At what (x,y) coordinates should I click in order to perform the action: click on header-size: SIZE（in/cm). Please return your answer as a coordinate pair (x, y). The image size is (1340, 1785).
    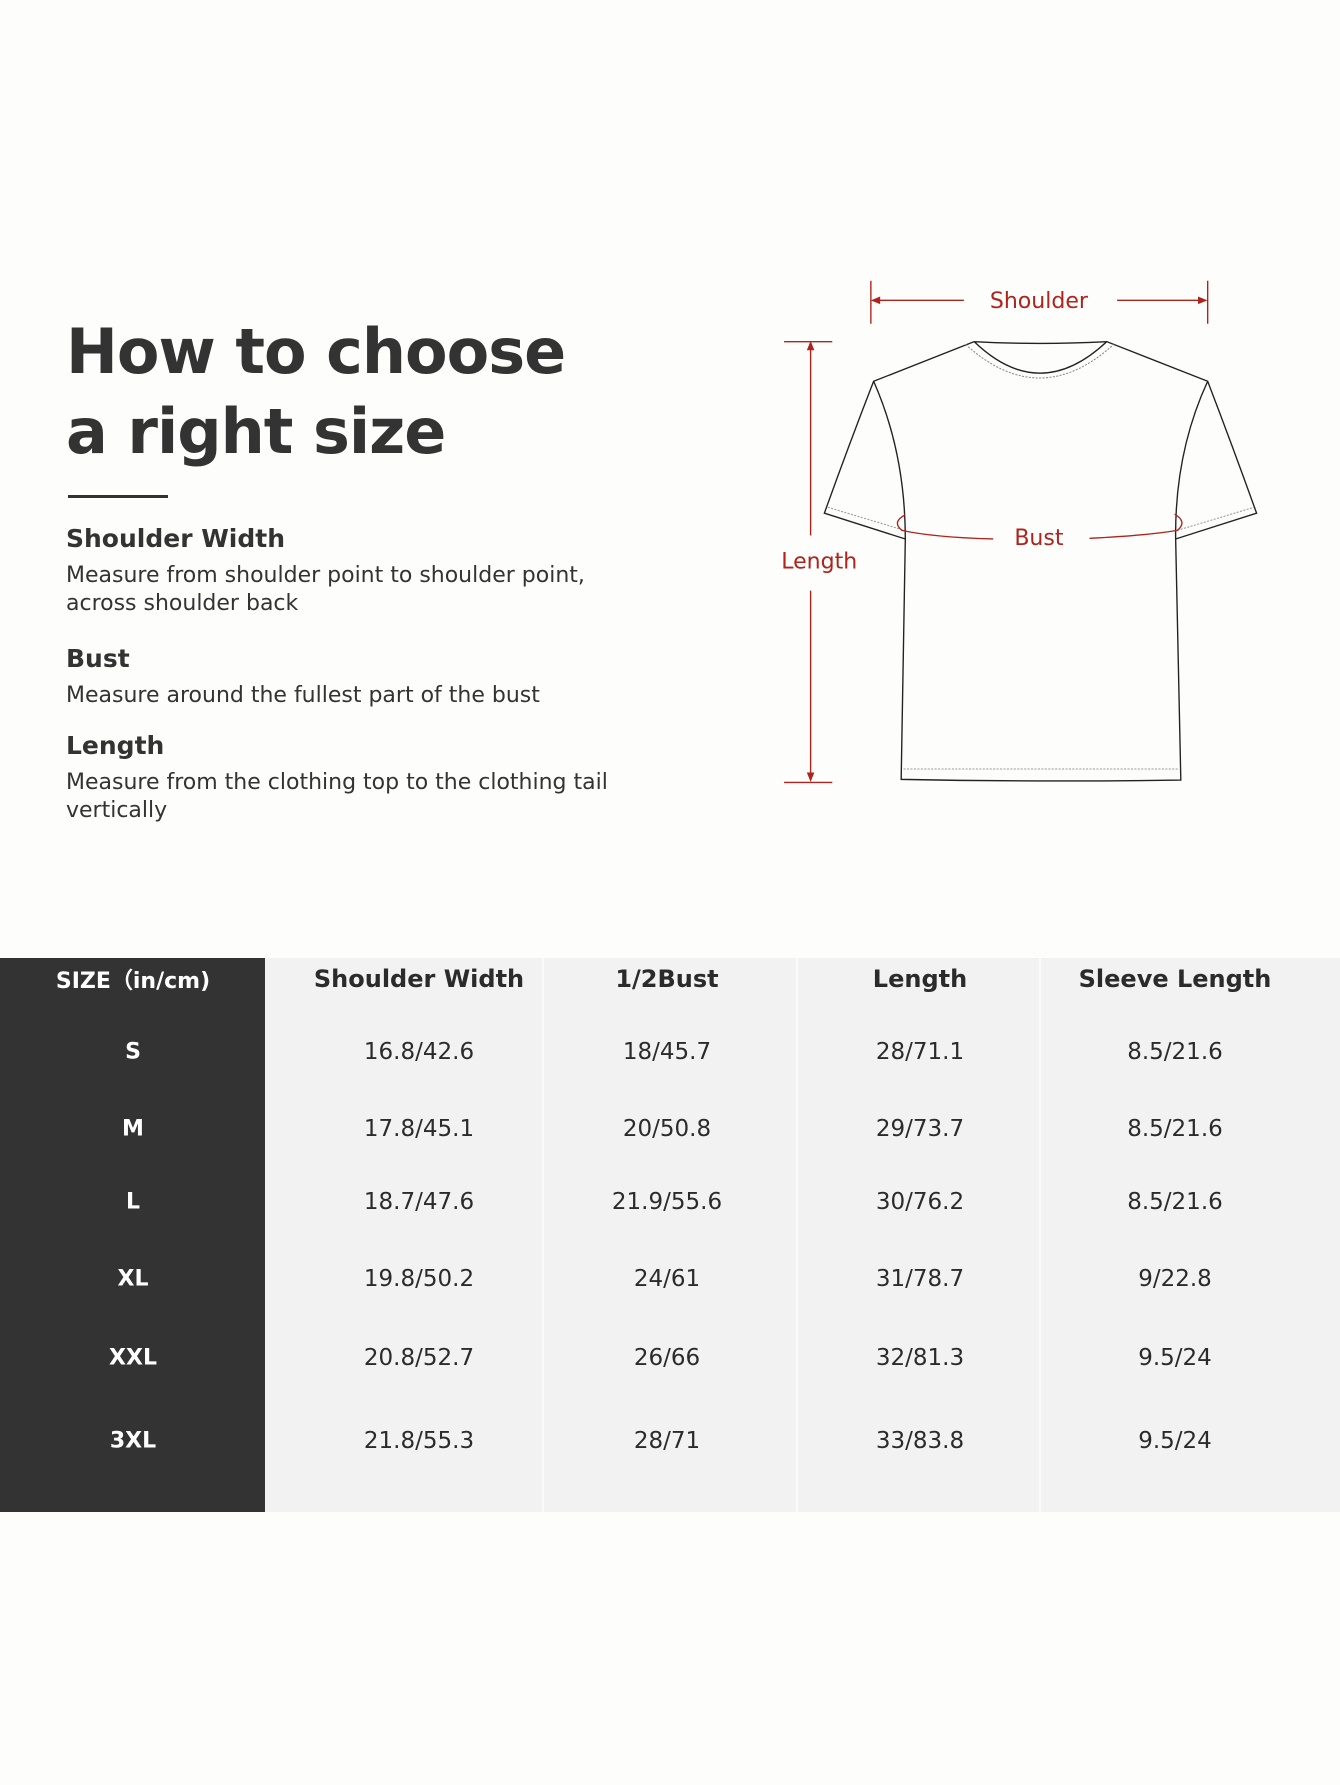
    Looking at the image, I should click on (133, 981).